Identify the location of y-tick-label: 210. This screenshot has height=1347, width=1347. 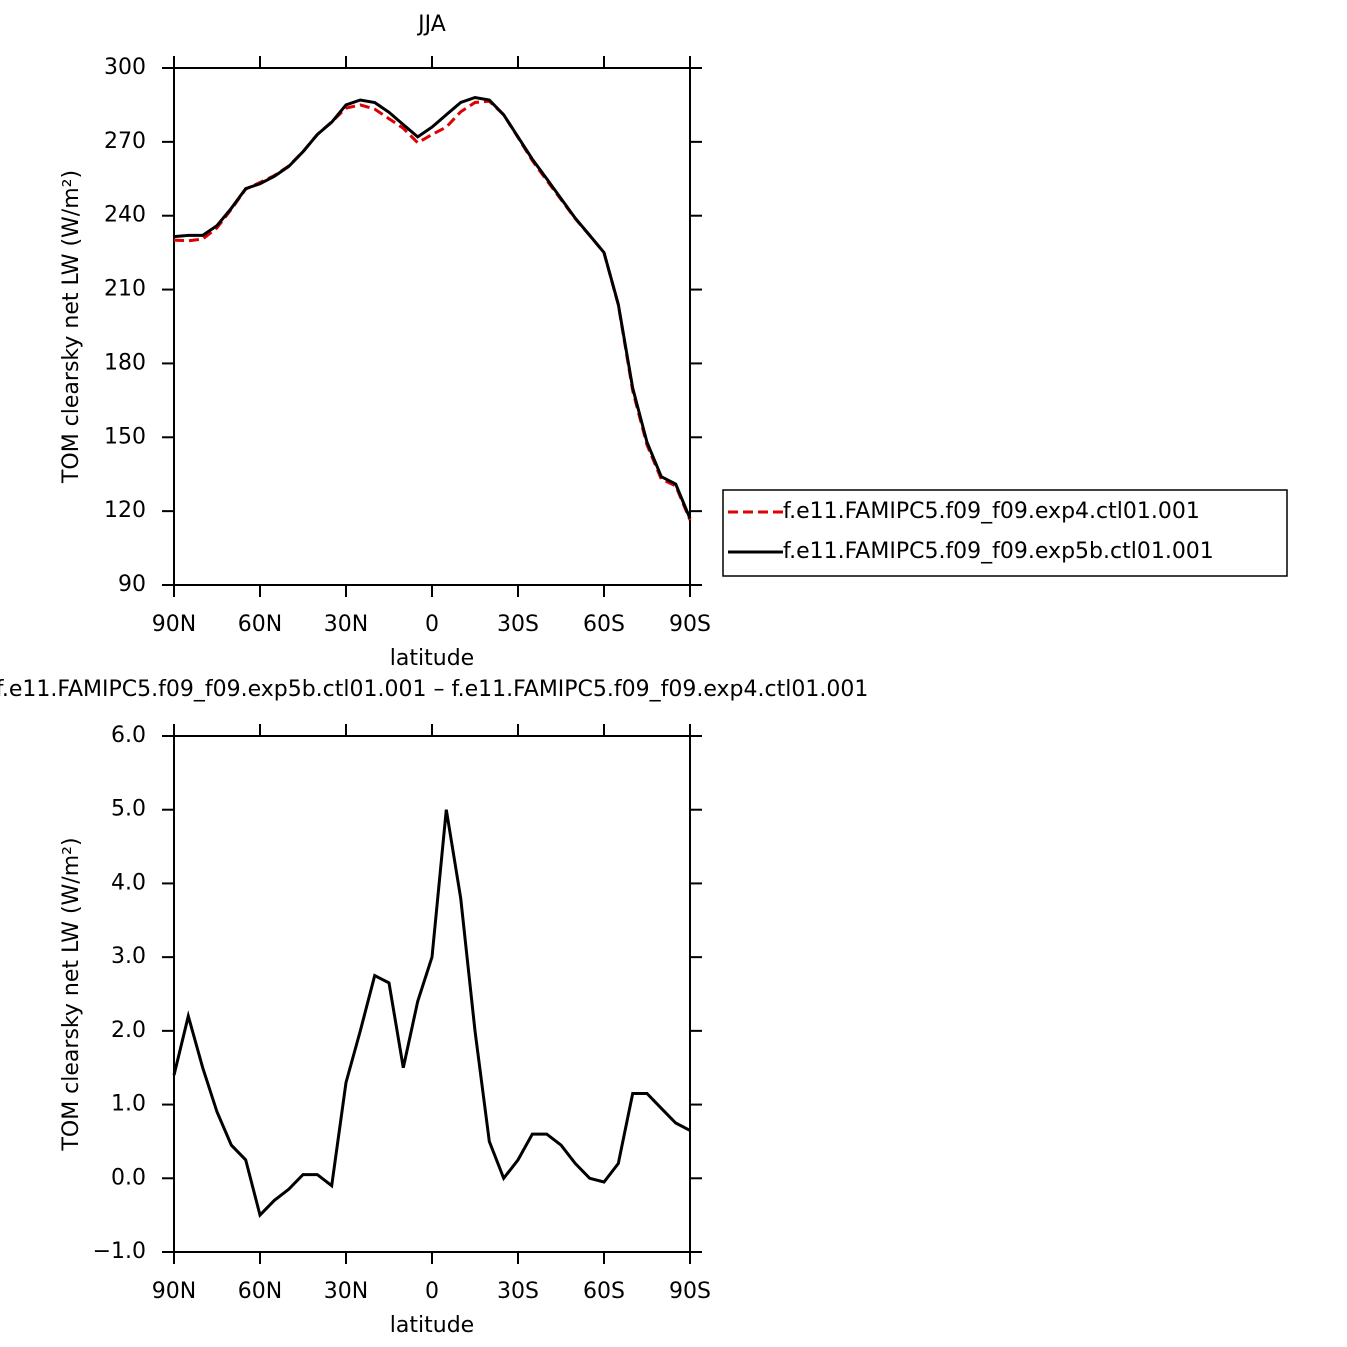
(125, 289).